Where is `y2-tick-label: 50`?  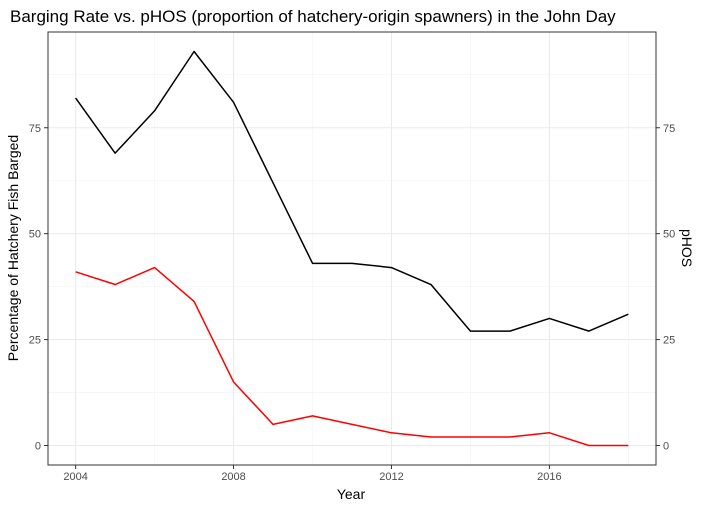 y2-tick-label: 50 is located at coordinates (669, 235).